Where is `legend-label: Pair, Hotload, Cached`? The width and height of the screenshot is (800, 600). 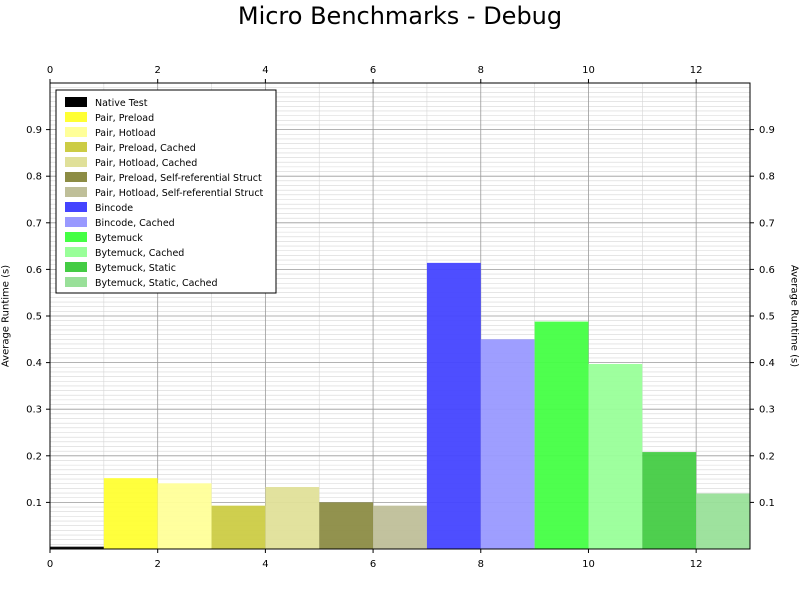
legend-label: Pair, Hotload, Cached is located at coordinates (146, 163).